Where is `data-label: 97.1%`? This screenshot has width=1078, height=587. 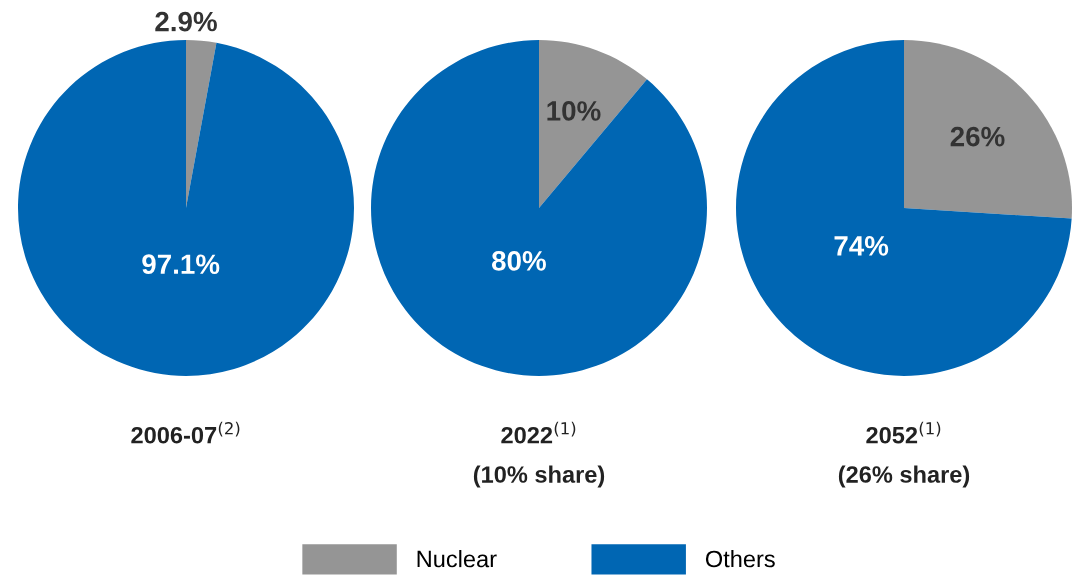
data-label: 97.1% is located at coordinates (181, 264).